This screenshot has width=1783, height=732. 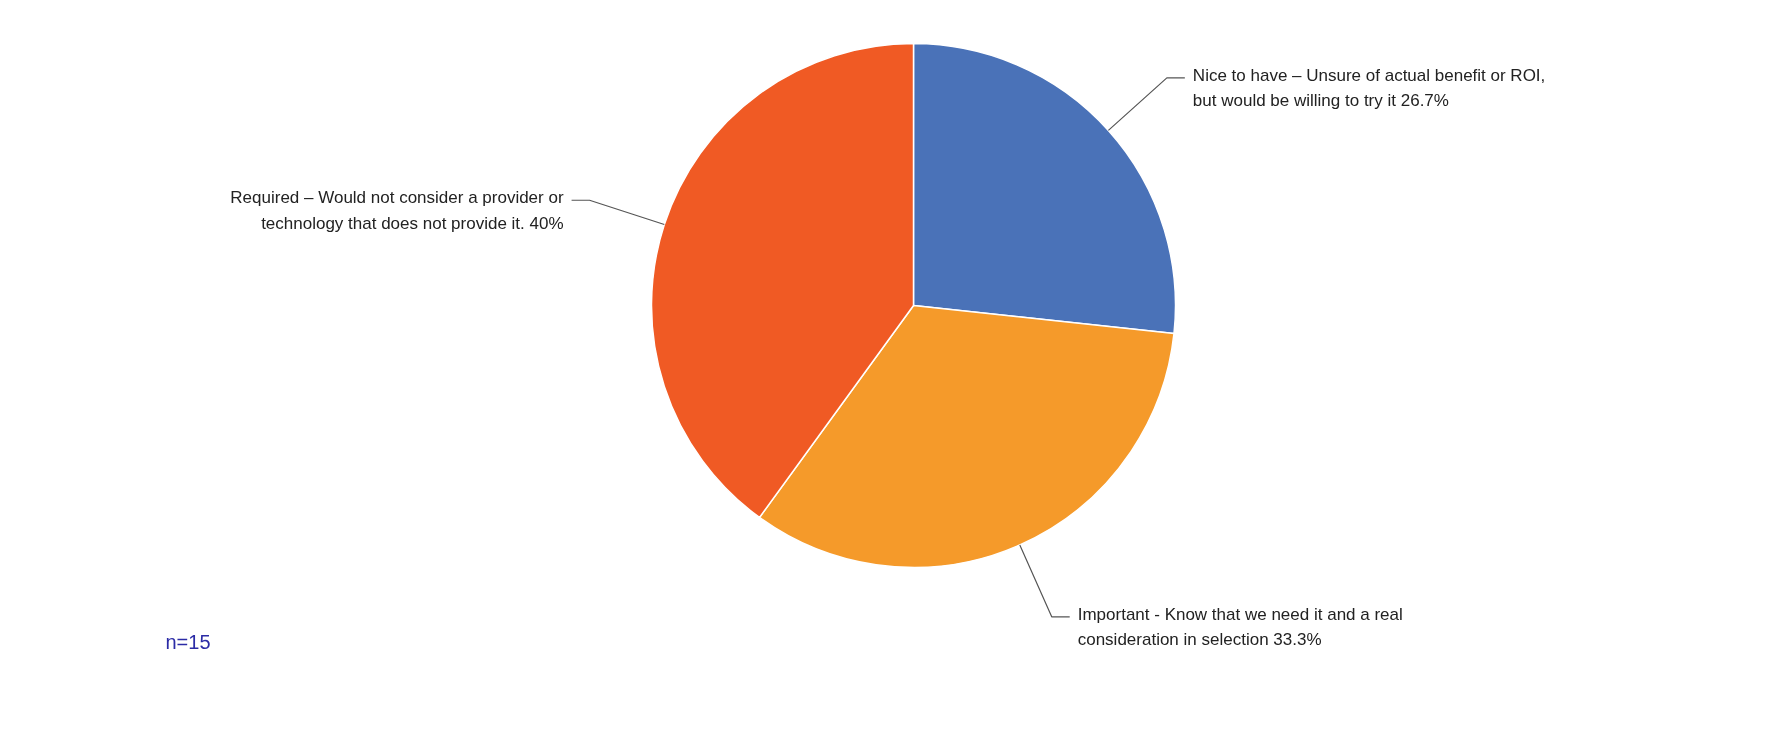 I want to click on text: n=15, so click(x=188, y=641).